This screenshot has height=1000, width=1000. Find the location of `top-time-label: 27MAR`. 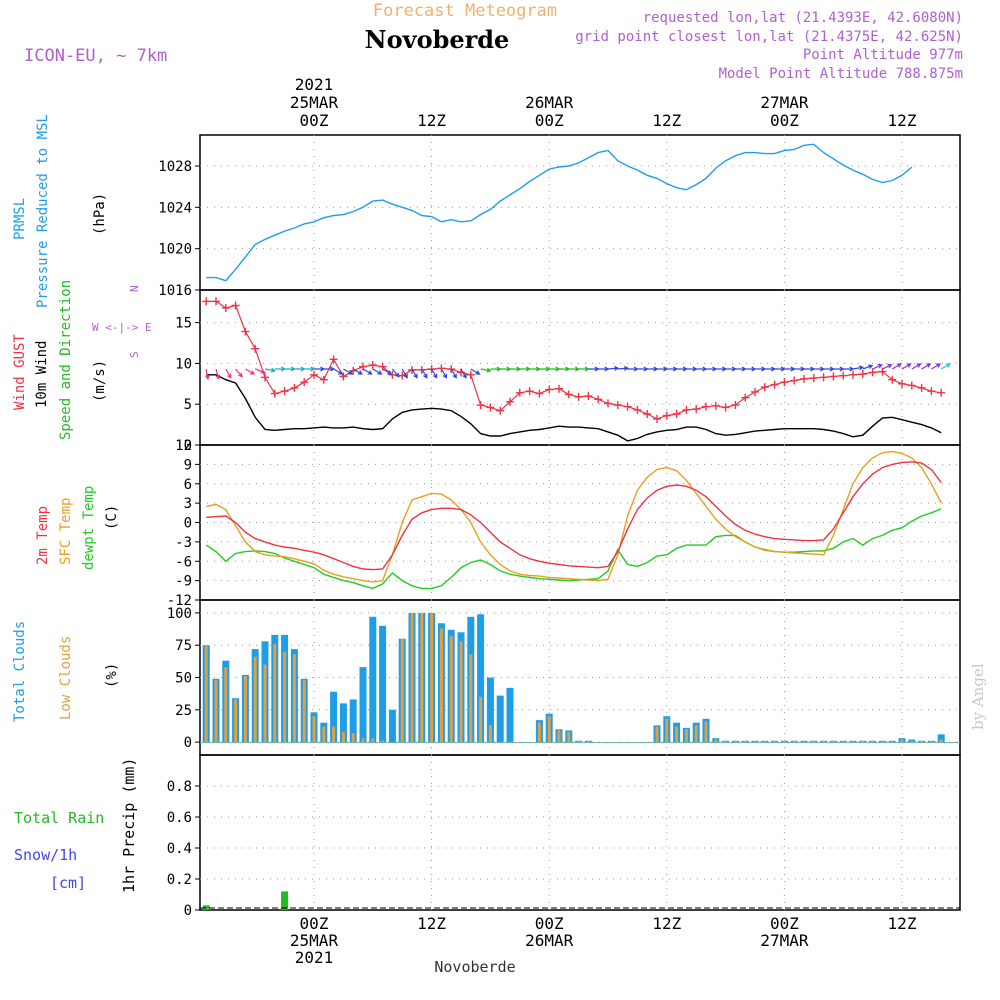

top-time-label: 27MAR is located at coordinates (784, 102).